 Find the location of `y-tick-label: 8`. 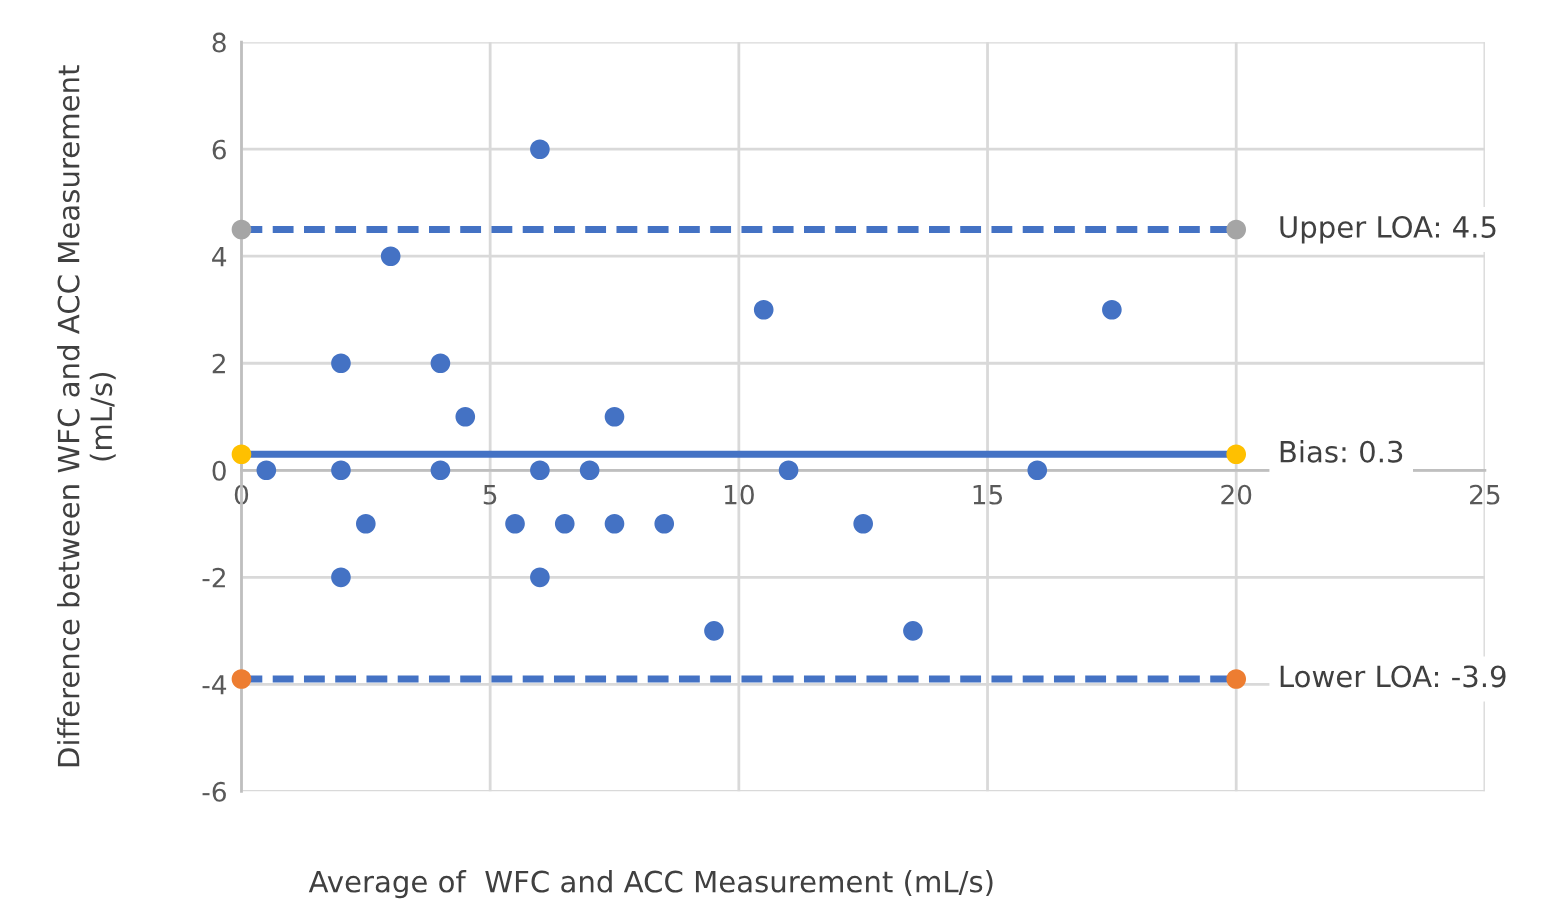

y-tick-label: 8 is located at coordinates (219, 42).